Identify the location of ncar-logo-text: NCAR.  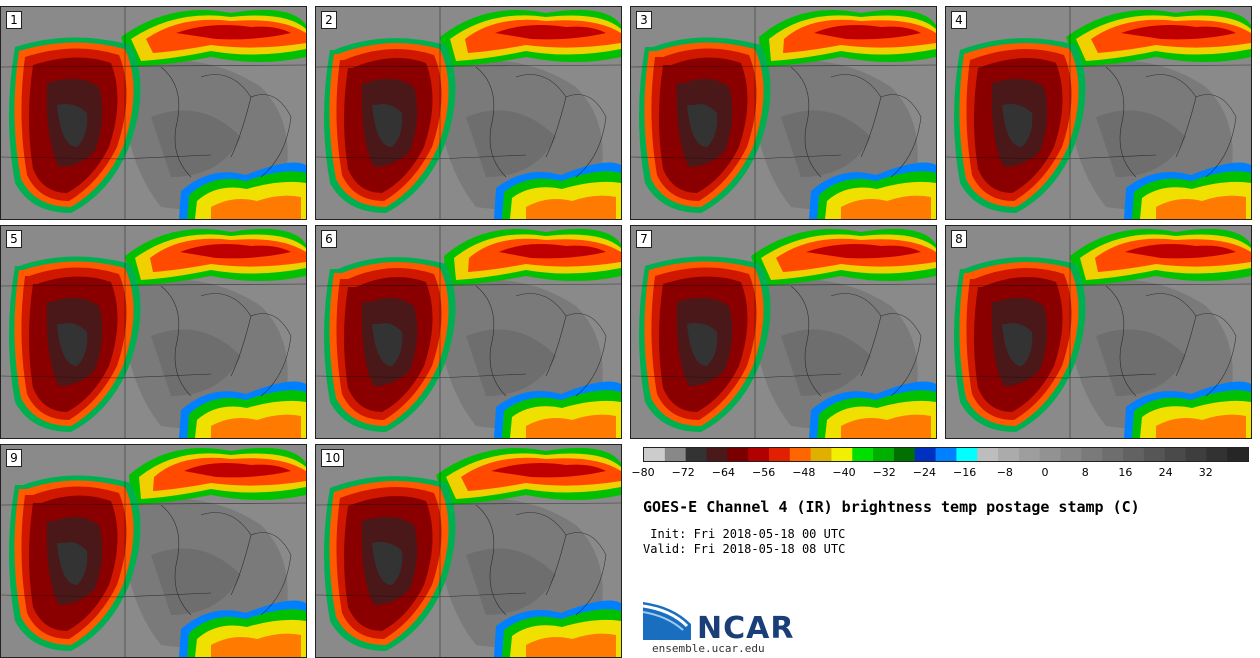
(746, 628).